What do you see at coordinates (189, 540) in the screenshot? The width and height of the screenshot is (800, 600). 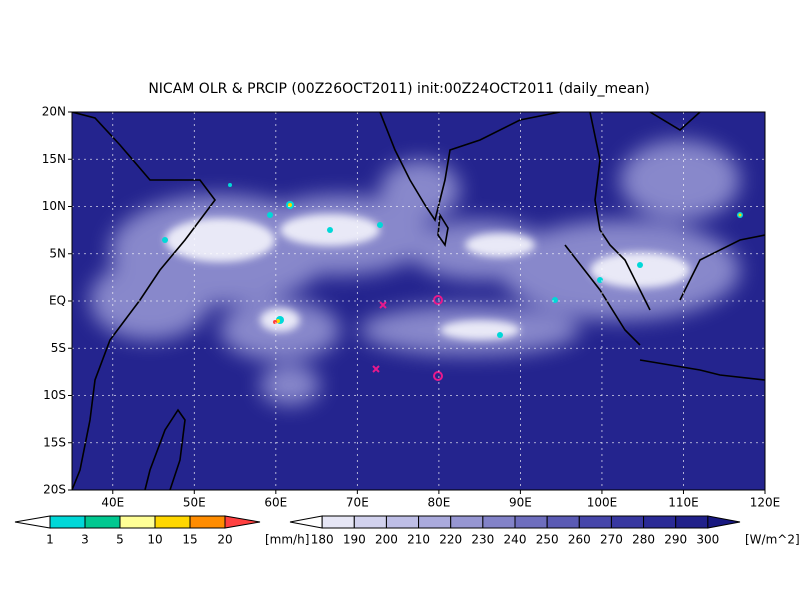 I see `legend-label: 15` at bounding box center [189, 540].